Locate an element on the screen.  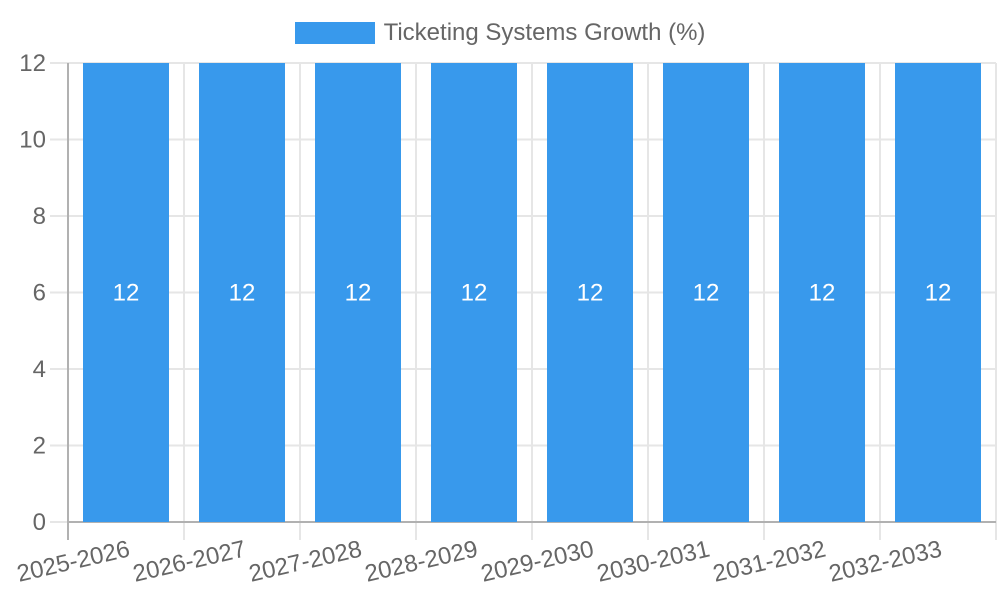
x-tick-label: 2031-2032 is located at coordinates (769, 562).